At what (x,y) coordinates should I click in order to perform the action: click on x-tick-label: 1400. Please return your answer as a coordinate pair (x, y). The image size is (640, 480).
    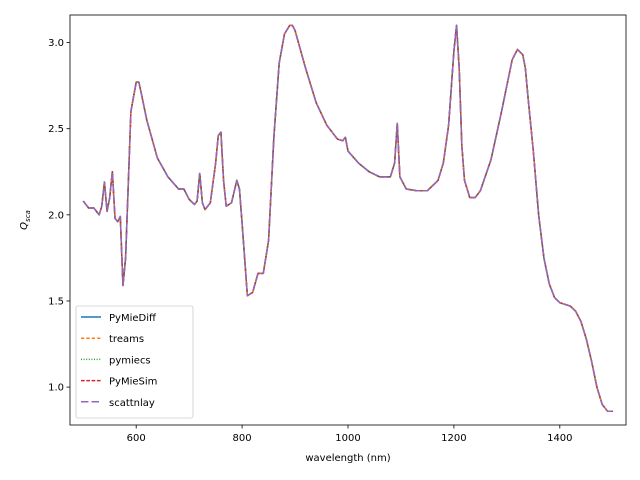
    Looking at the image, I should click on (559, 438).